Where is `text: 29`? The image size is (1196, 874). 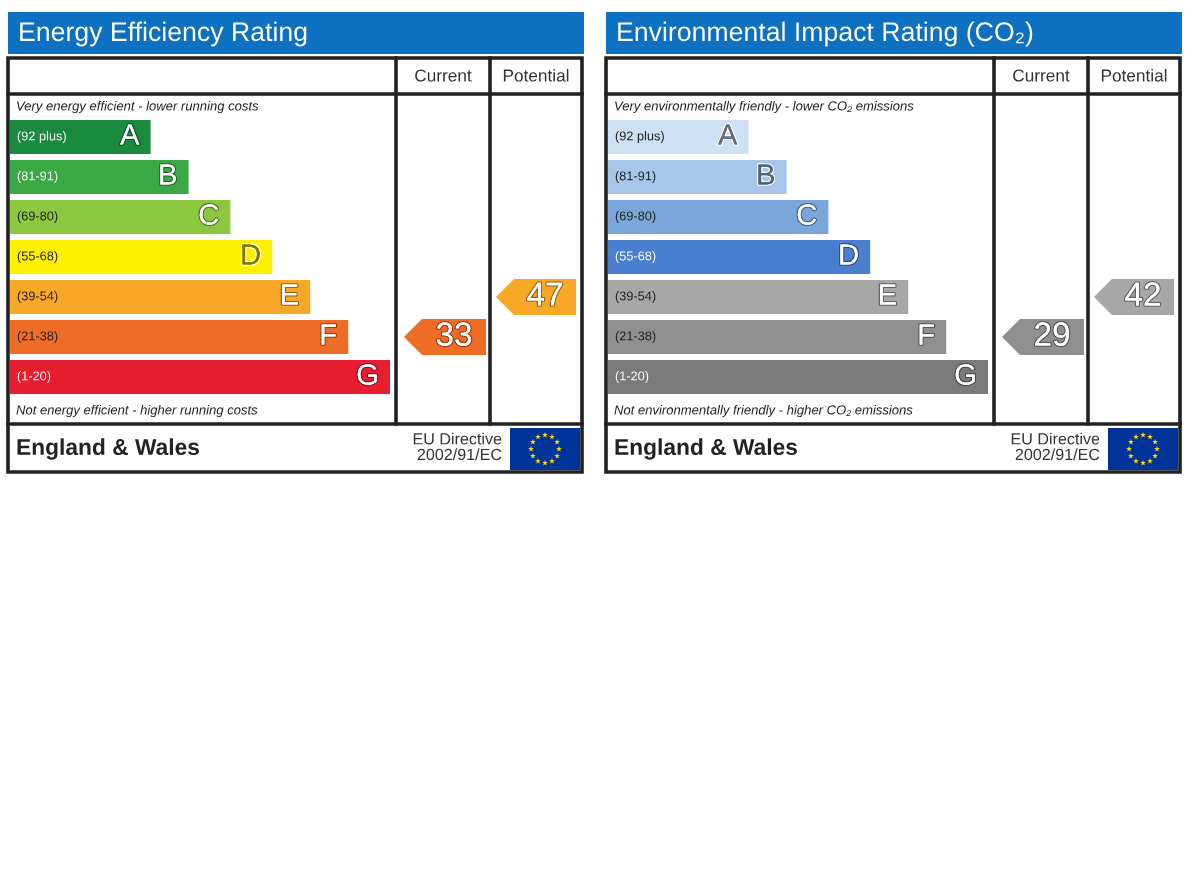 text: 29 is located at coordinates (1052, 334).